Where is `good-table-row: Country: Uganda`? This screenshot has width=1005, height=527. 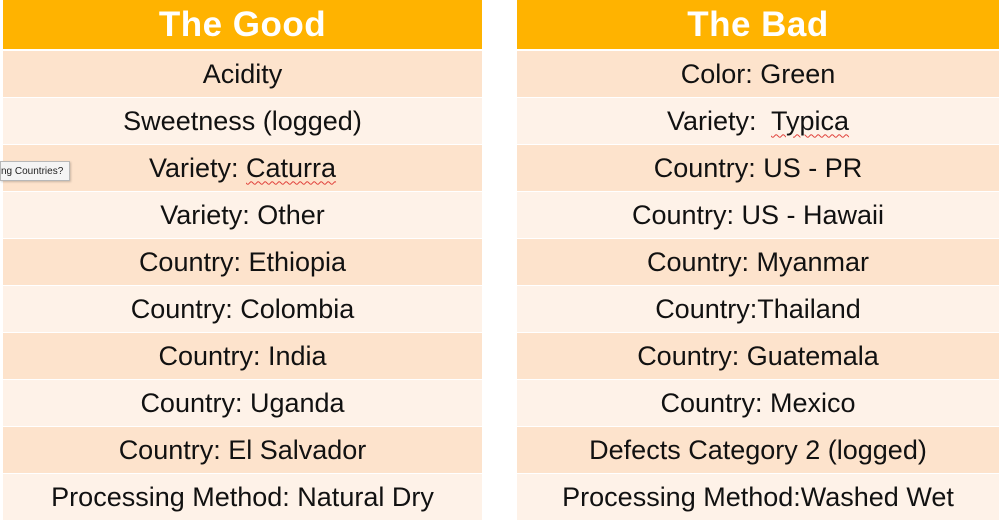 good-table-row: Country: Uganda is located at coordinates (242, 403).